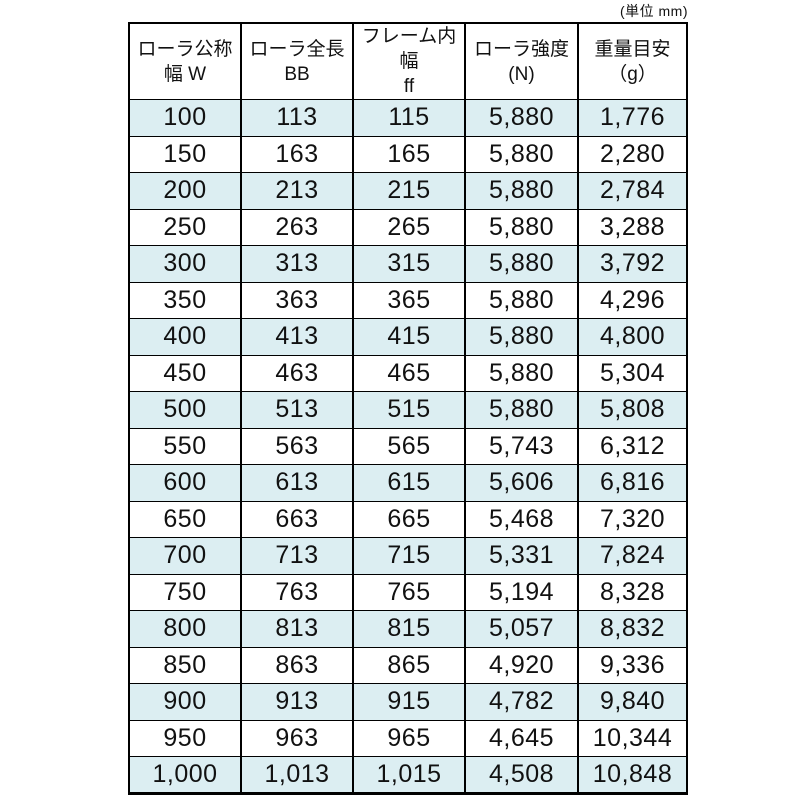 This screenshot has height=800, width=800. What do you see at coordinates (632, 191) in the screenshot?
I see `table-cell: 2,784` at bounding box center [632, 191].